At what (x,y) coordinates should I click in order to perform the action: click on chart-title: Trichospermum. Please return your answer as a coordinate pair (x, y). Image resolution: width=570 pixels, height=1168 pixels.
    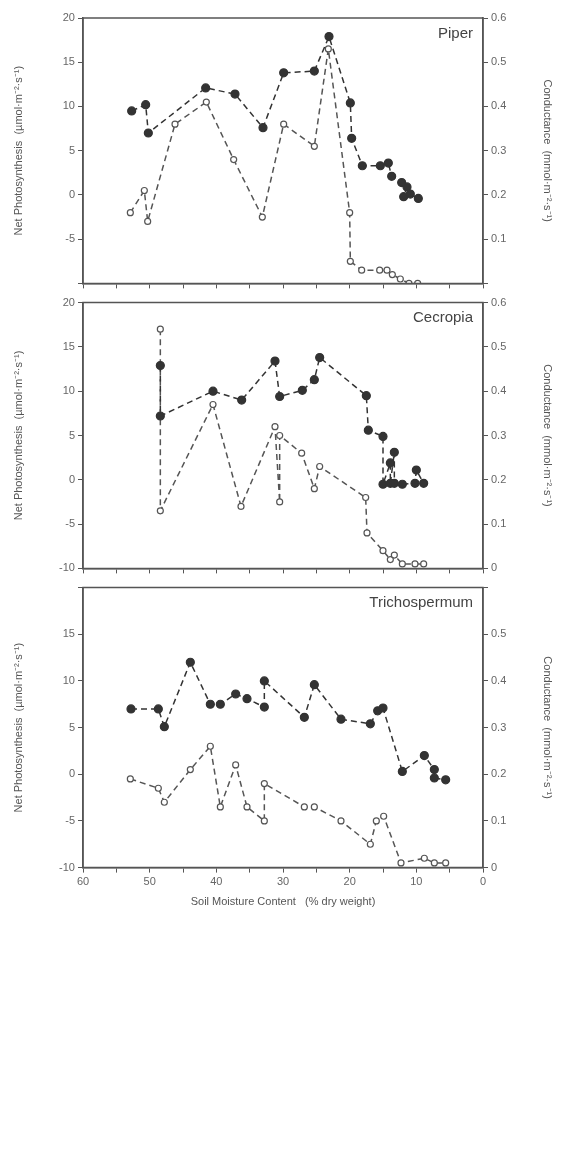
    Looking at the image, I should click on (421, 602).